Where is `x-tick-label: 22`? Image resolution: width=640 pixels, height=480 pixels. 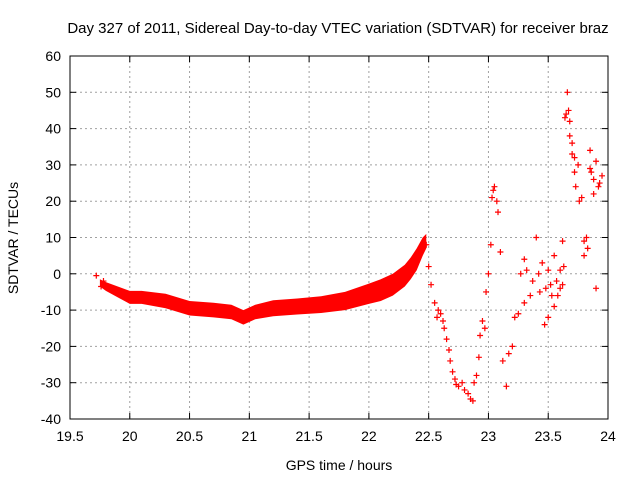
x-tick-label: 22 is located at coordinates (369, 436).